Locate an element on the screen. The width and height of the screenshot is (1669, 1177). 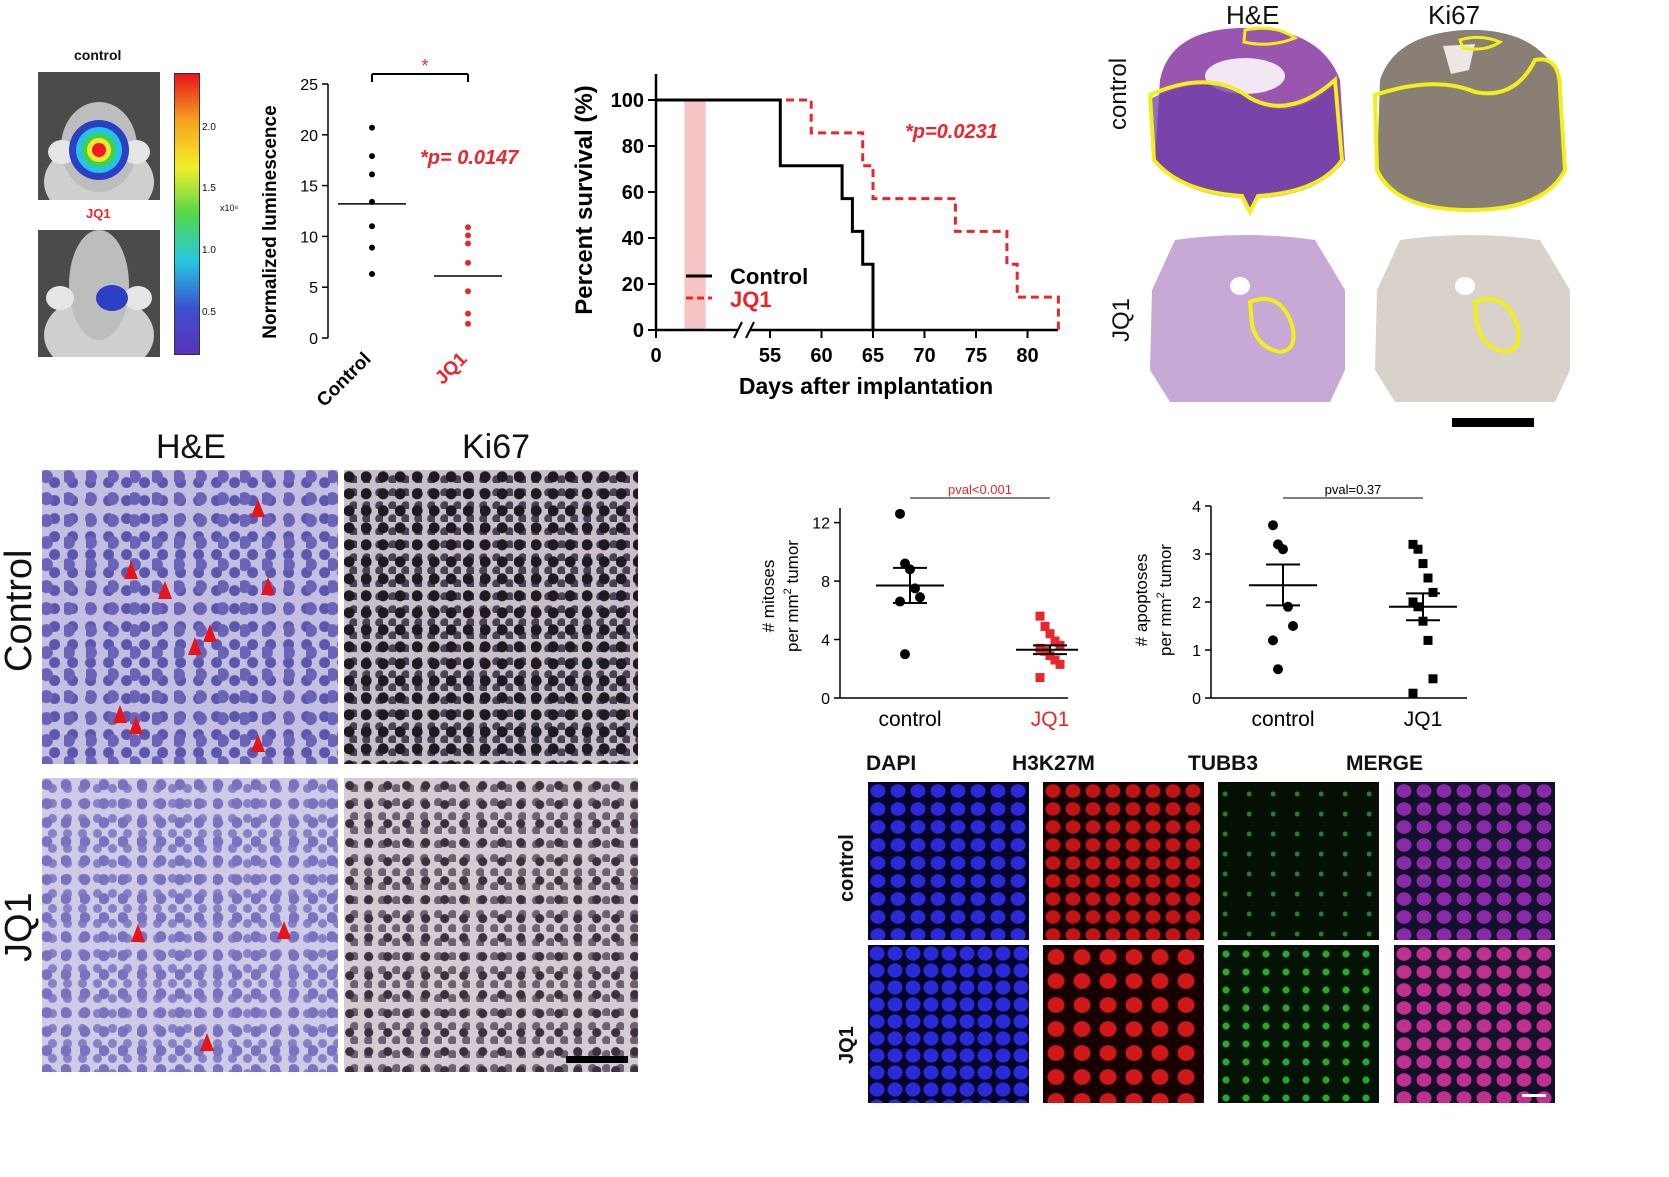
surv-ylabel: Percent survival (%) is located at coordinates (584, 199).